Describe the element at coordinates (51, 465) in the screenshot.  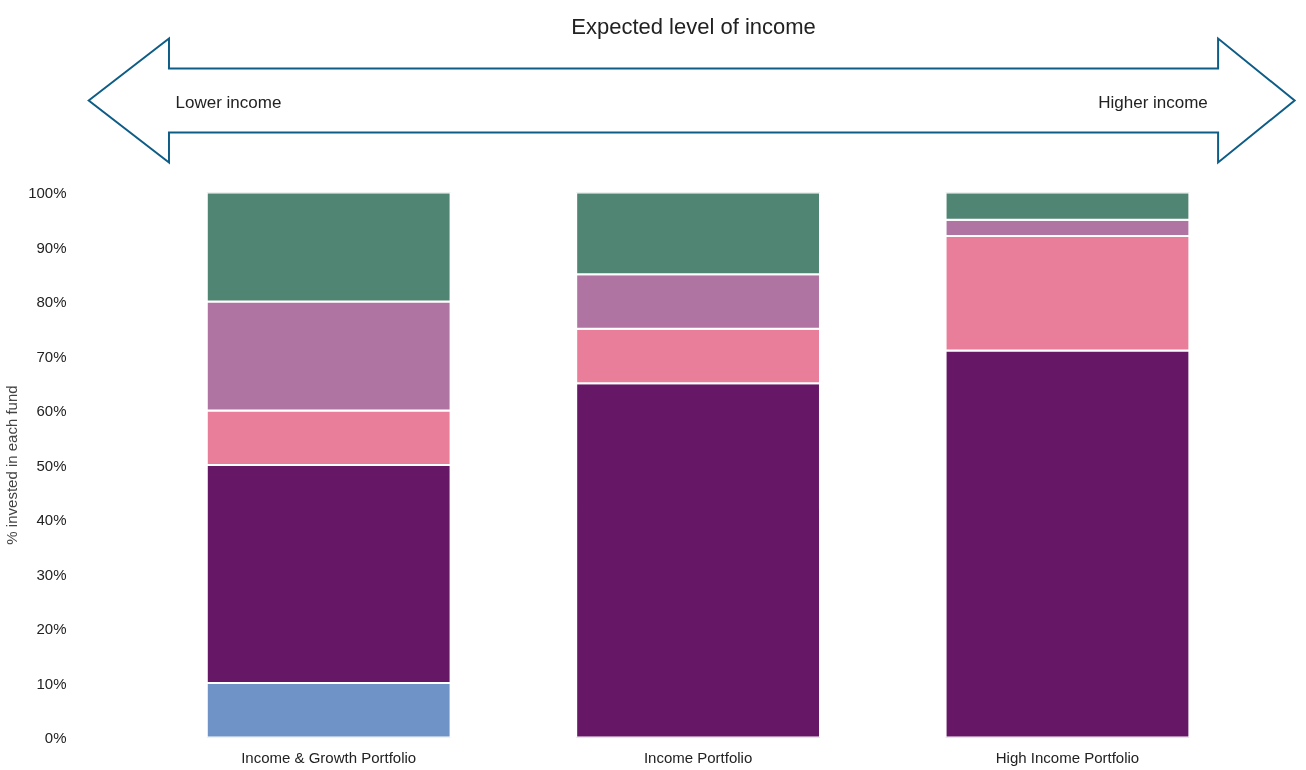
I see `y-tick-label: 50%` at that location.